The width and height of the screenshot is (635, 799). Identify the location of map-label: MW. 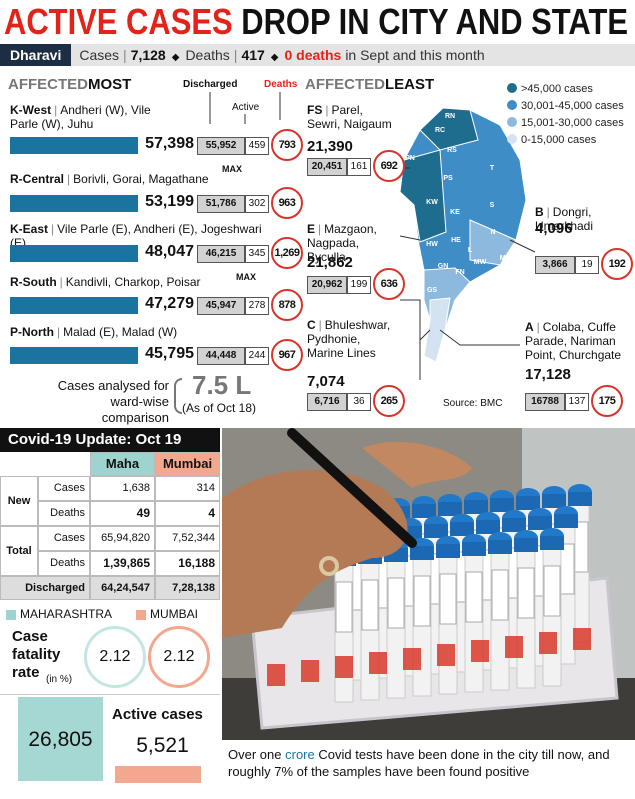
(480, 262).